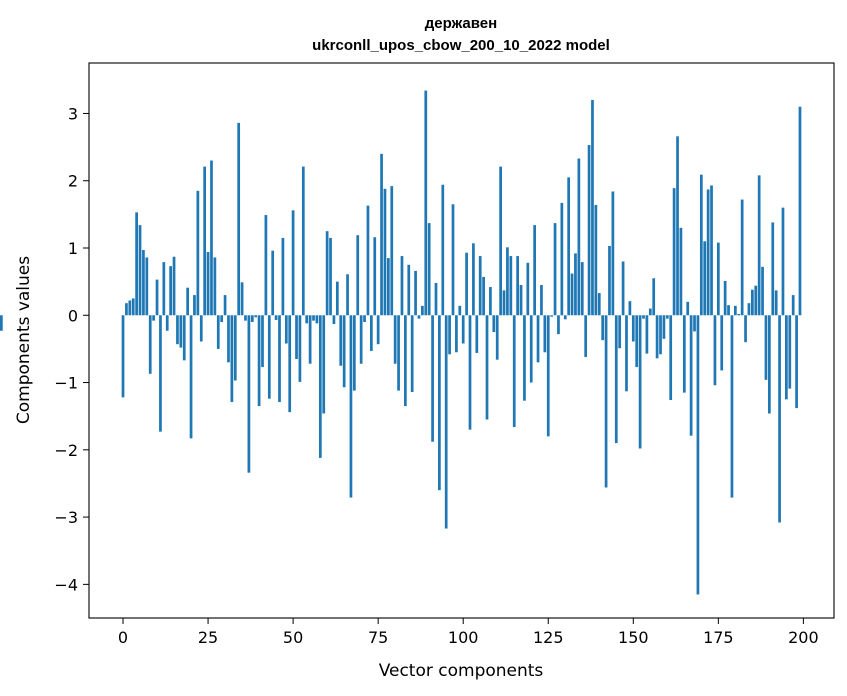  Describe the element at coordinates (71, 349) in the screenshot. I see `y-axis: −4 −3 −2 −1 0 1 2 3` at that location.